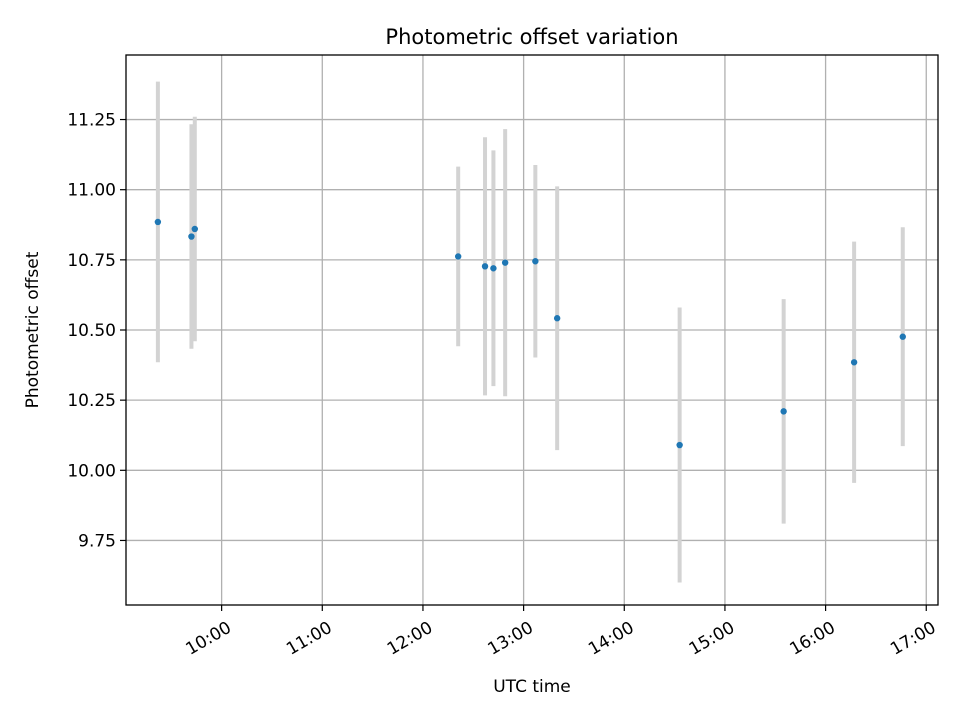 The image size is (960, 720). Describe the element at coordinates (532, 687) in the screenshot. I see `x-axis-label: UTC time` at that location.